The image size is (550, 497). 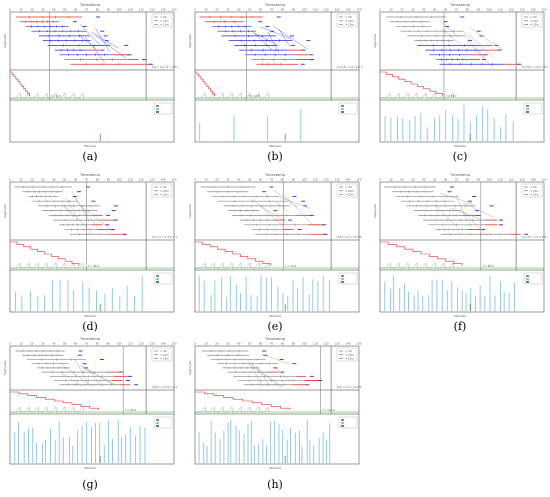 I want to click on cursor-label: t = 4.3, so click(x=55, y=96).